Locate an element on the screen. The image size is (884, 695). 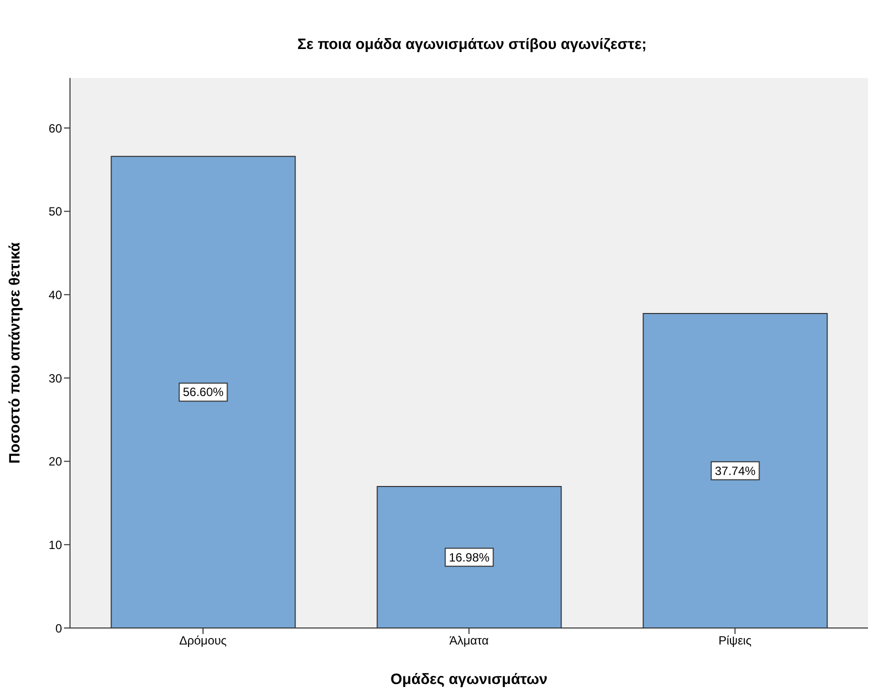
y-tick-label: 40 is located at coordinates (55, 295).